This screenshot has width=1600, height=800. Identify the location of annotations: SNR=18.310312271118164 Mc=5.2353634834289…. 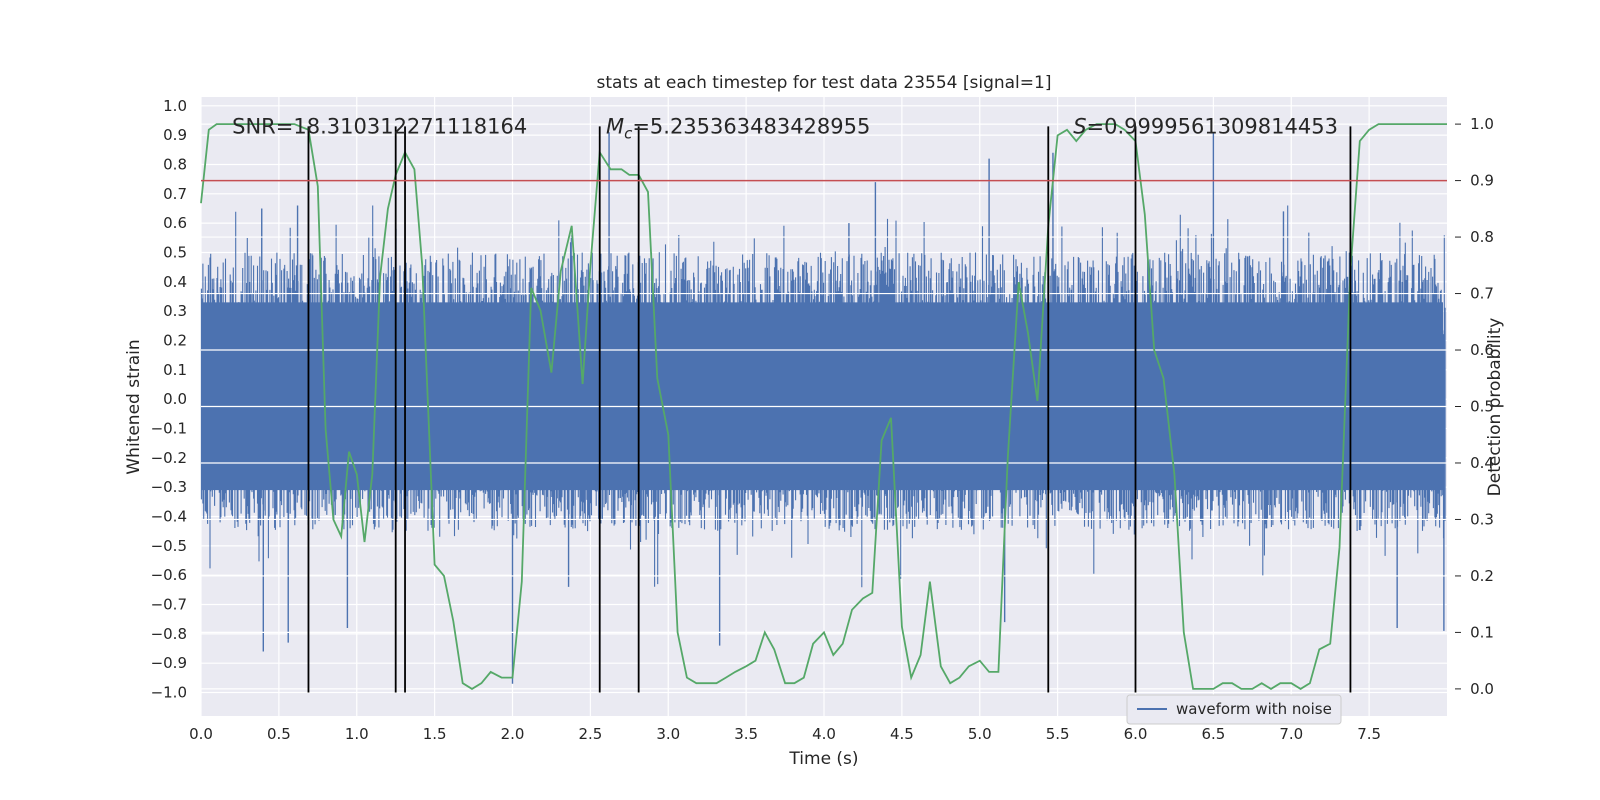
(785, 128).